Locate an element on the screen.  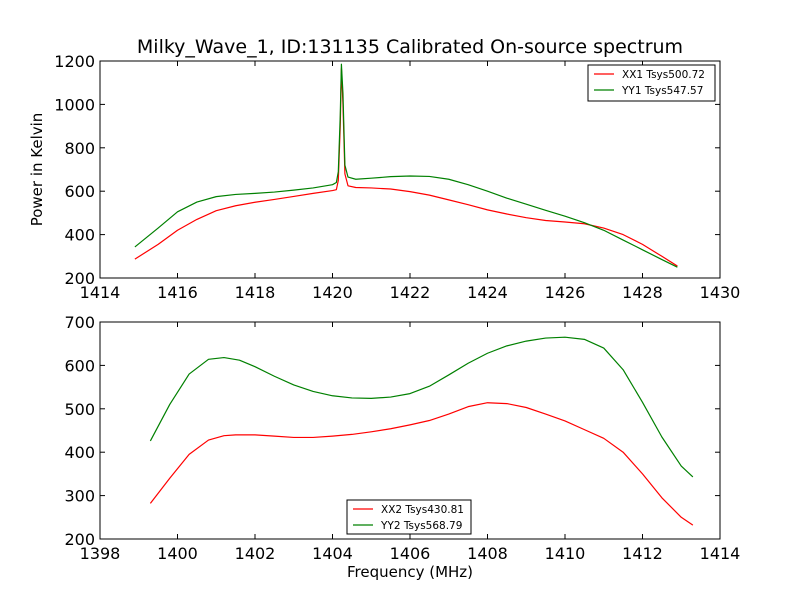
x-tick-label: 1398 is located at coordinates (100, 553).